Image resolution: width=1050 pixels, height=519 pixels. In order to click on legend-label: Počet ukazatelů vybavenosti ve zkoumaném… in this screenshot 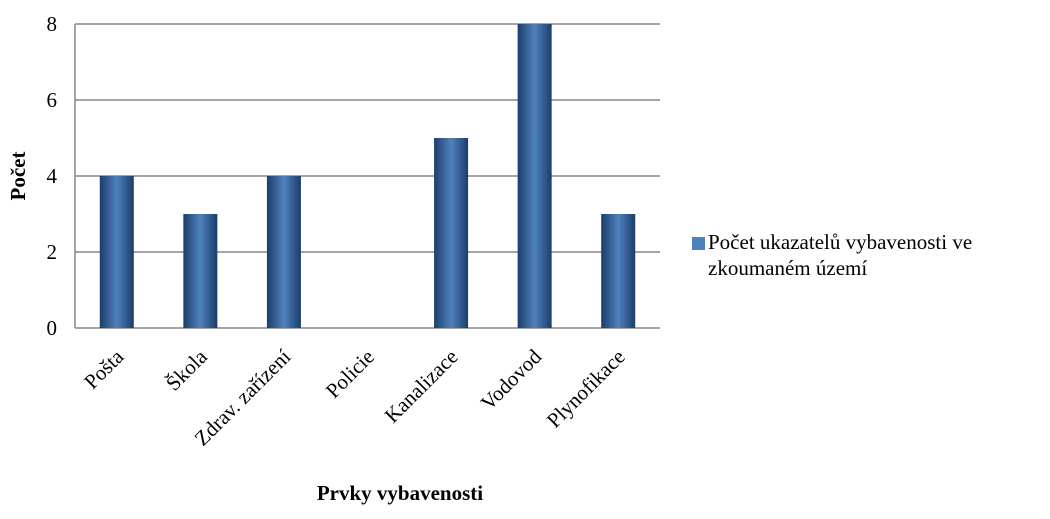, I will do `click(840, 255)`.